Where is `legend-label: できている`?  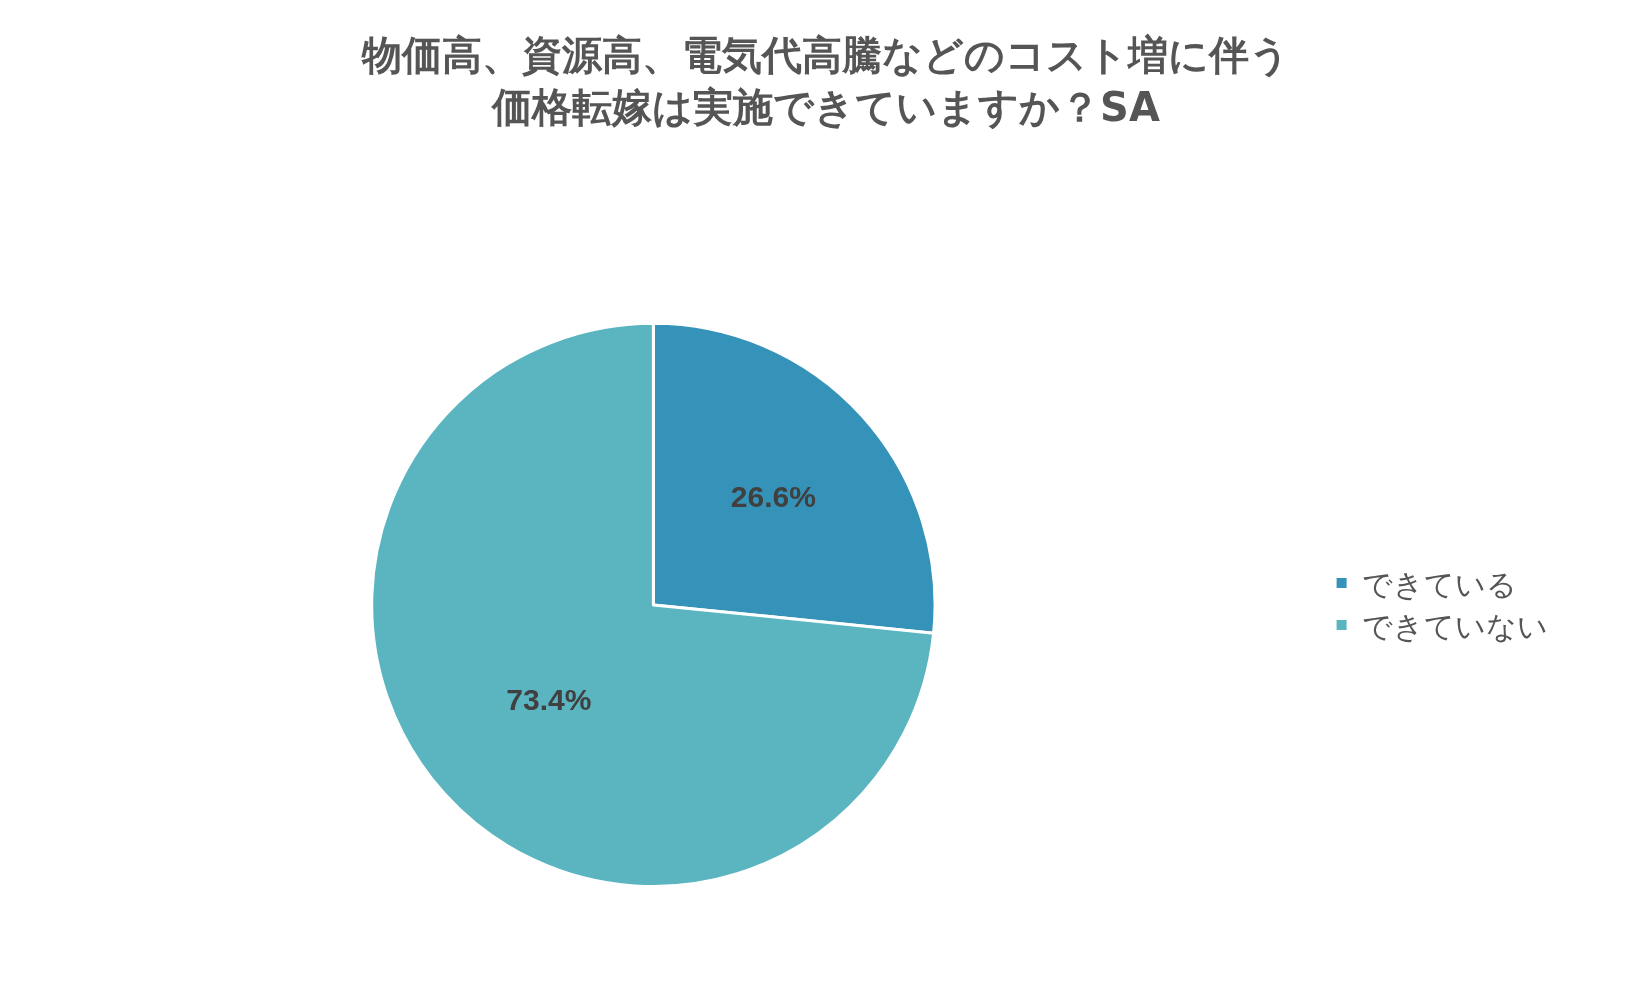 legend-label: できている is located at coordinates (1439, 584).